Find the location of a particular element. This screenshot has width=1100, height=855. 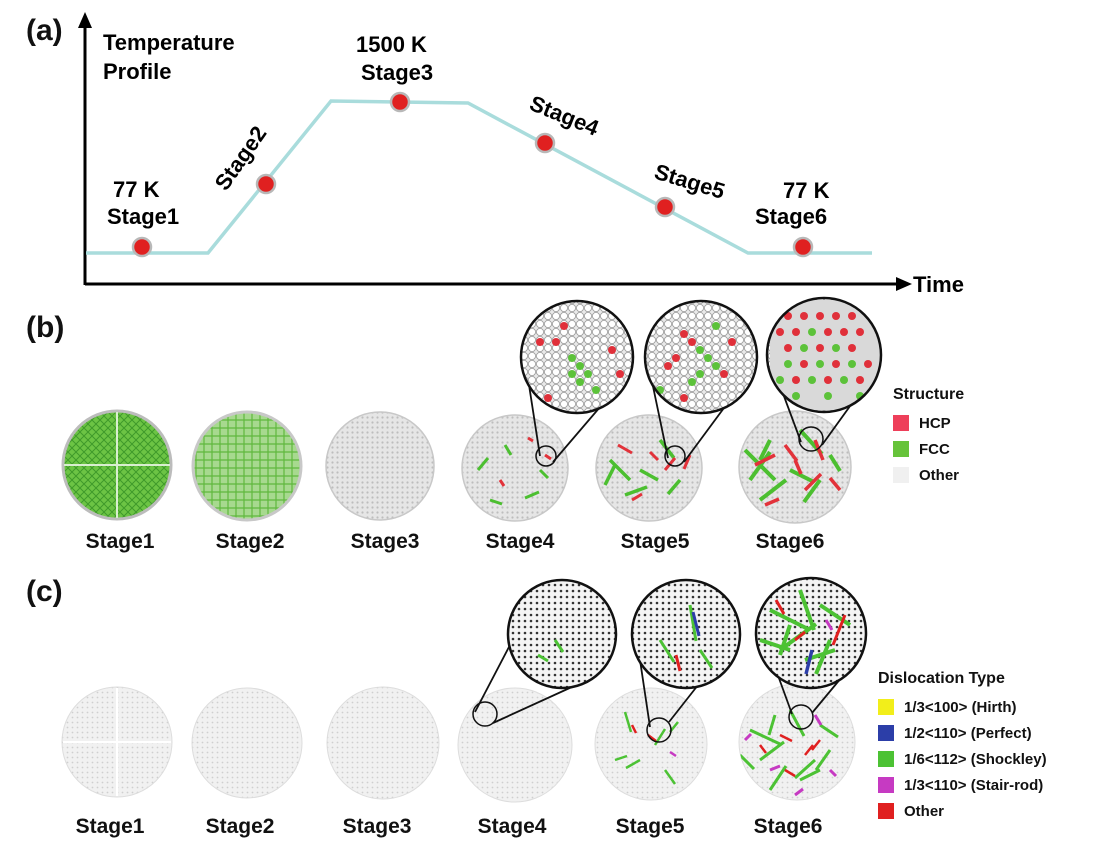

time-axis-label: Time is located at coordinates (938, 284).